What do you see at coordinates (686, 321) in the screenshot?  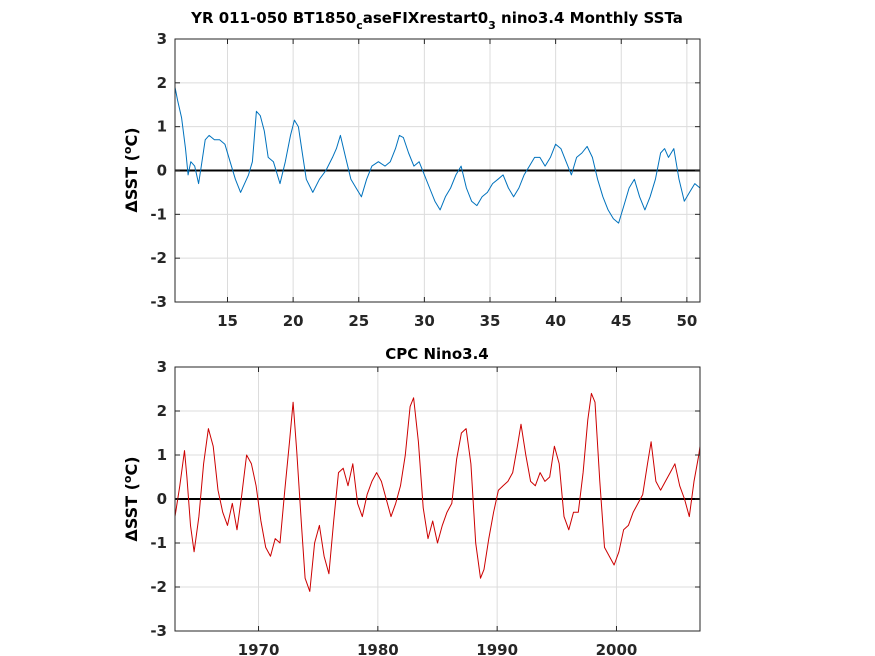 I see `x-tick-label: 50` at bounding box center [686, 321].